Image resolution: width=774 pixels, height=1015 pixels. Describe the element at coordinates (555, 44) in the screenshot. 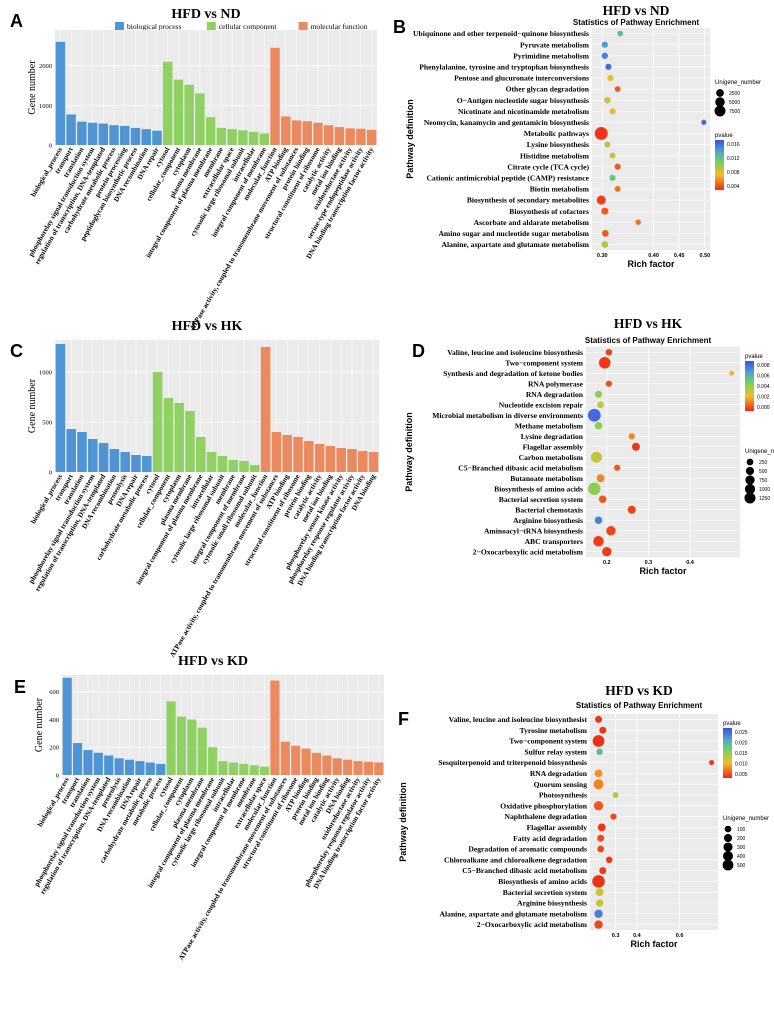

I see `pathway-label: Pyruvate metabolism` at that location.